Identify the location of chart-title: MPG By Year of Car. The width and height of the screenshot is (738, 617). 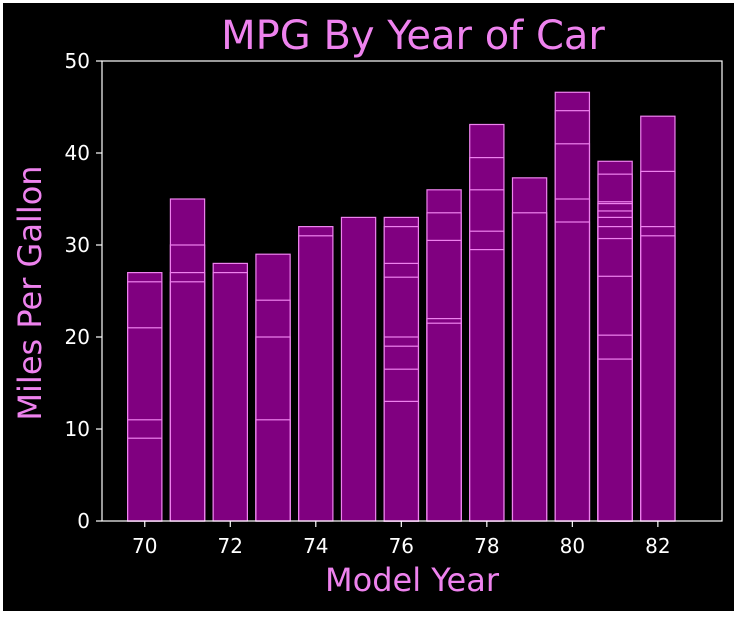
(413, 36).